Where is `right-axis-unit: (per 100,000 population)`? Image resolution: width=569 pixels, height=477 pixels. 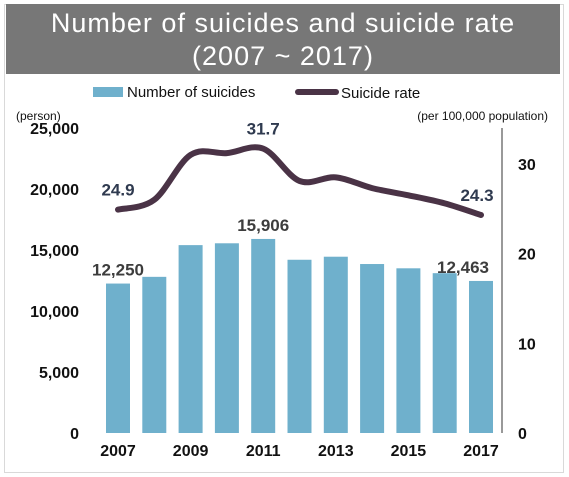
right-axis-unit: (per 100,000 population) is located at coordinates (482, 116).